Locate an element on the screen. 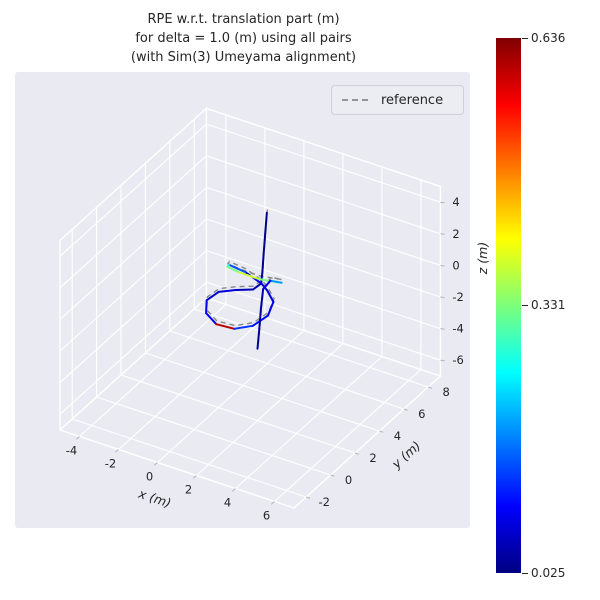  colorbar-label-mid: 0.331 is located at coordinates (548, 305).